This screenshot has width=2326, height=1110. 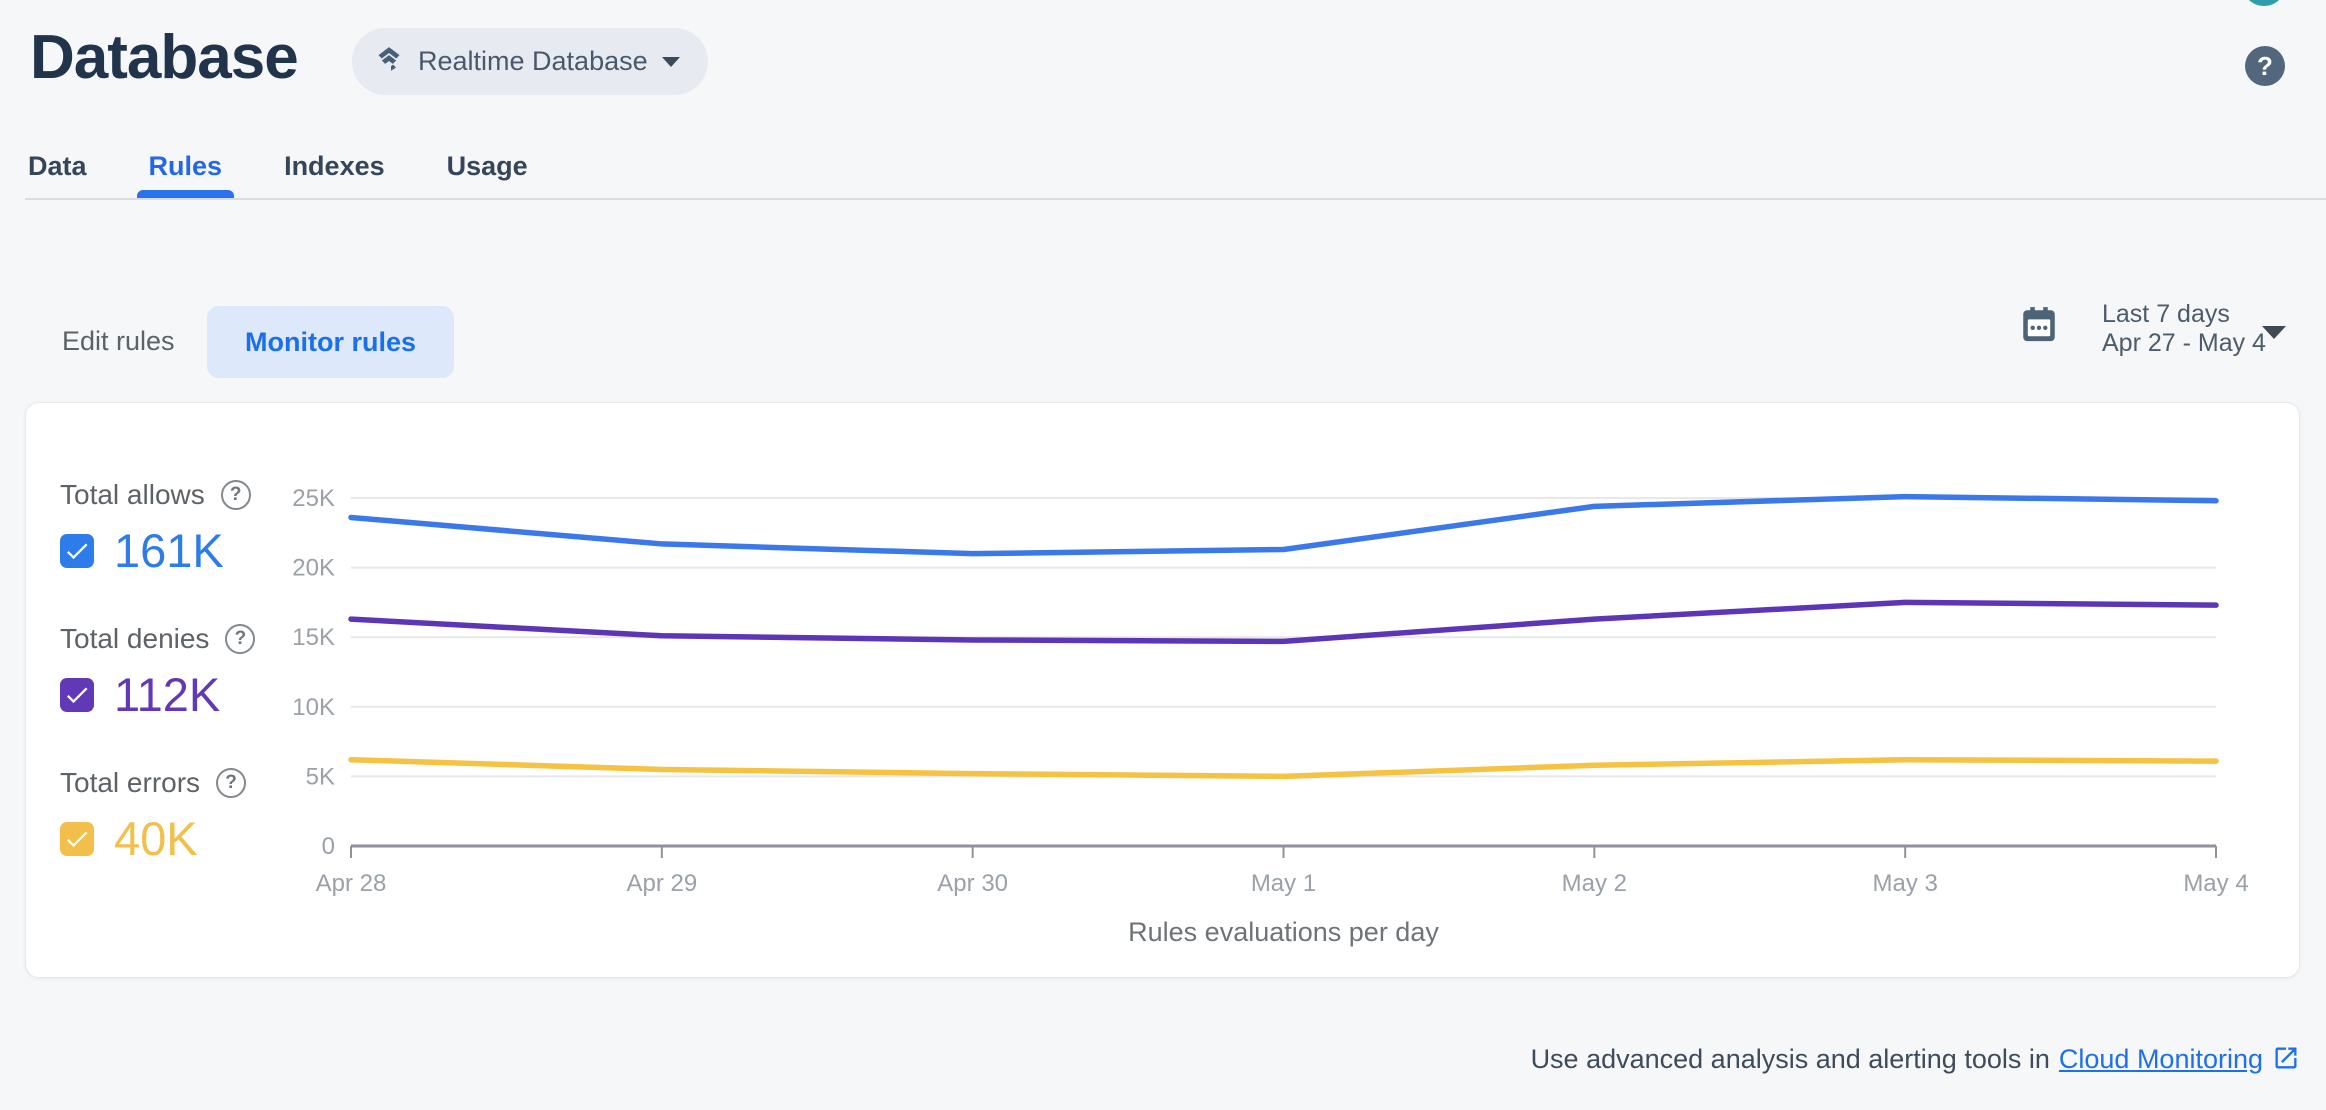 What do you see at coordinates (2184, 343) in the screenshot?
I see `date-range-dates: Apr 27 - May 4` at bounding box center [2184, 343].